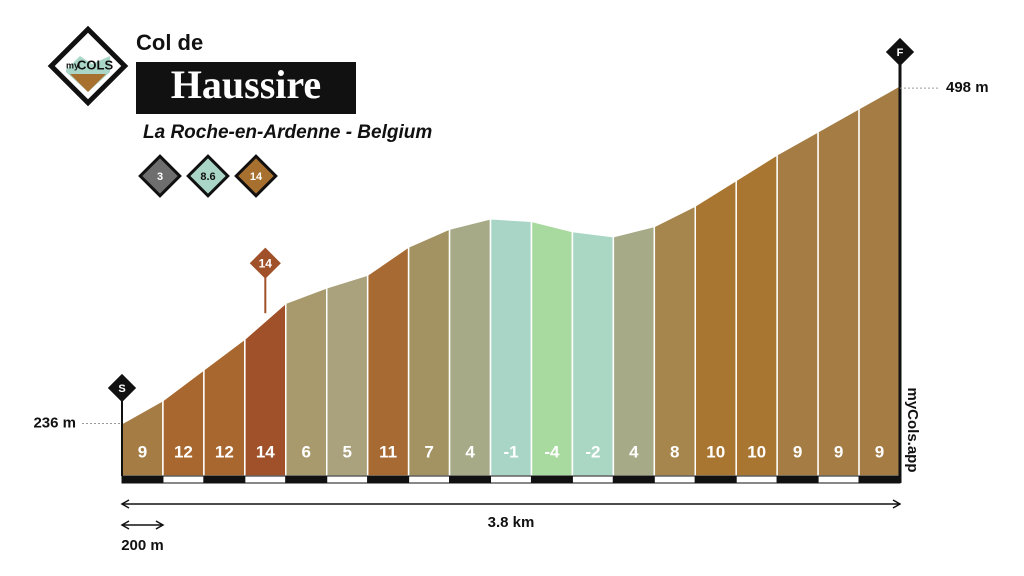 This screenshot has width=1024, height=576. I want to click on logo-big: COLS, so click(95, 64).